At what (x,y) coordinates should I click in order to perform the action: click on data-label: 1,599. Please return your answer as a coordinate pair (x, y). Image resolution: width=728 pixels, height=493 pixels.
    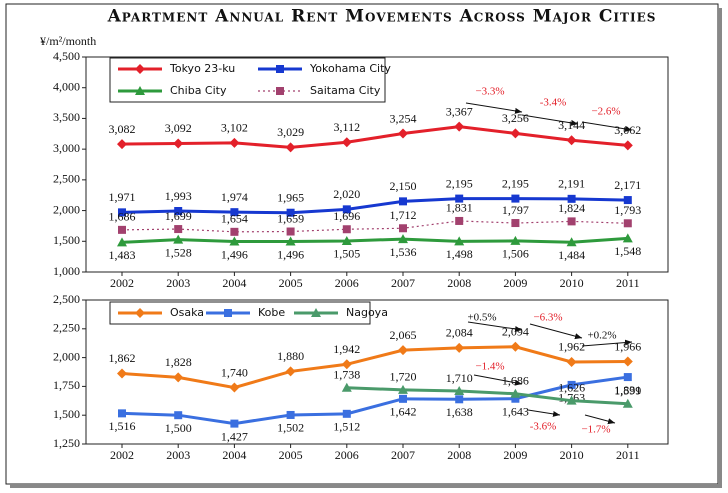
    Looking at the image, I should click on (627, 391).